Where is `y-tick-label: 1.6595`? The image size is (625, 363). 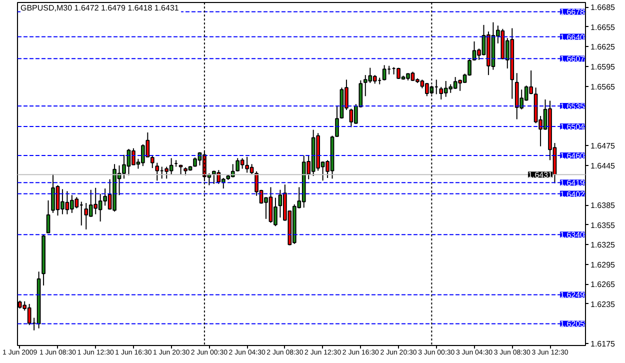
y-tick-label: 1.6595 is located at coordinates (603, 67).